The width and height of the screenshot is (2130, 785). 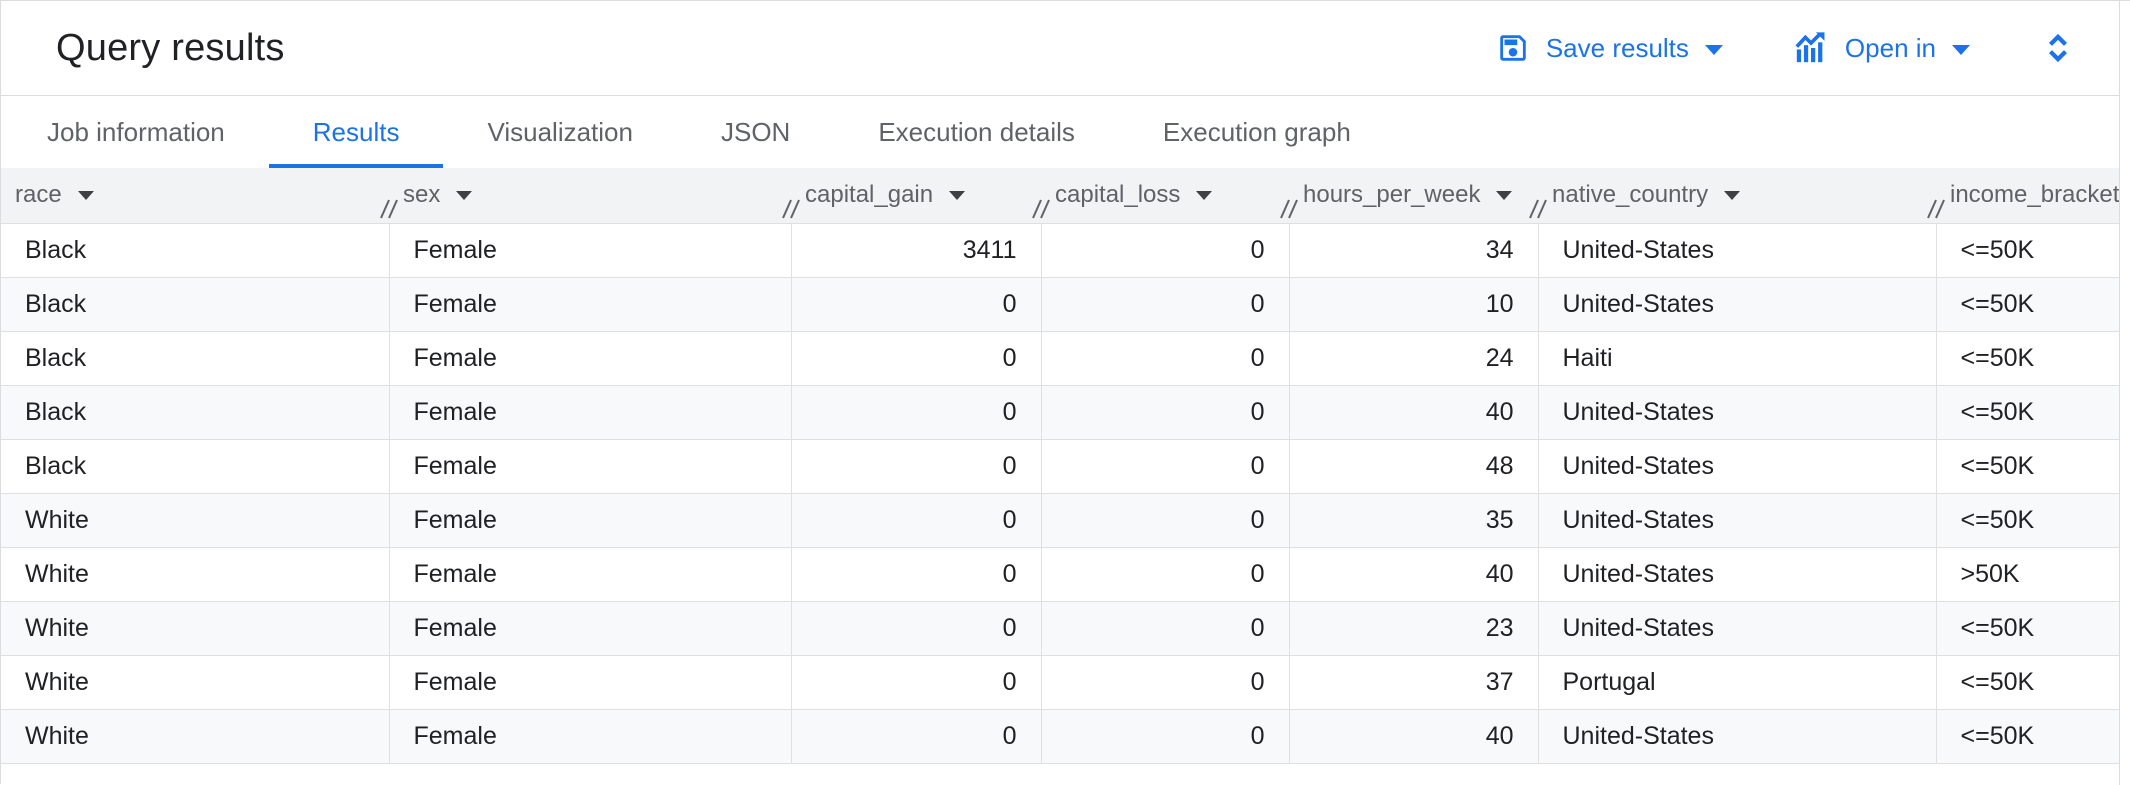 I want to click on cell-hours_per_week: 24, so click(x=1414, y=358).